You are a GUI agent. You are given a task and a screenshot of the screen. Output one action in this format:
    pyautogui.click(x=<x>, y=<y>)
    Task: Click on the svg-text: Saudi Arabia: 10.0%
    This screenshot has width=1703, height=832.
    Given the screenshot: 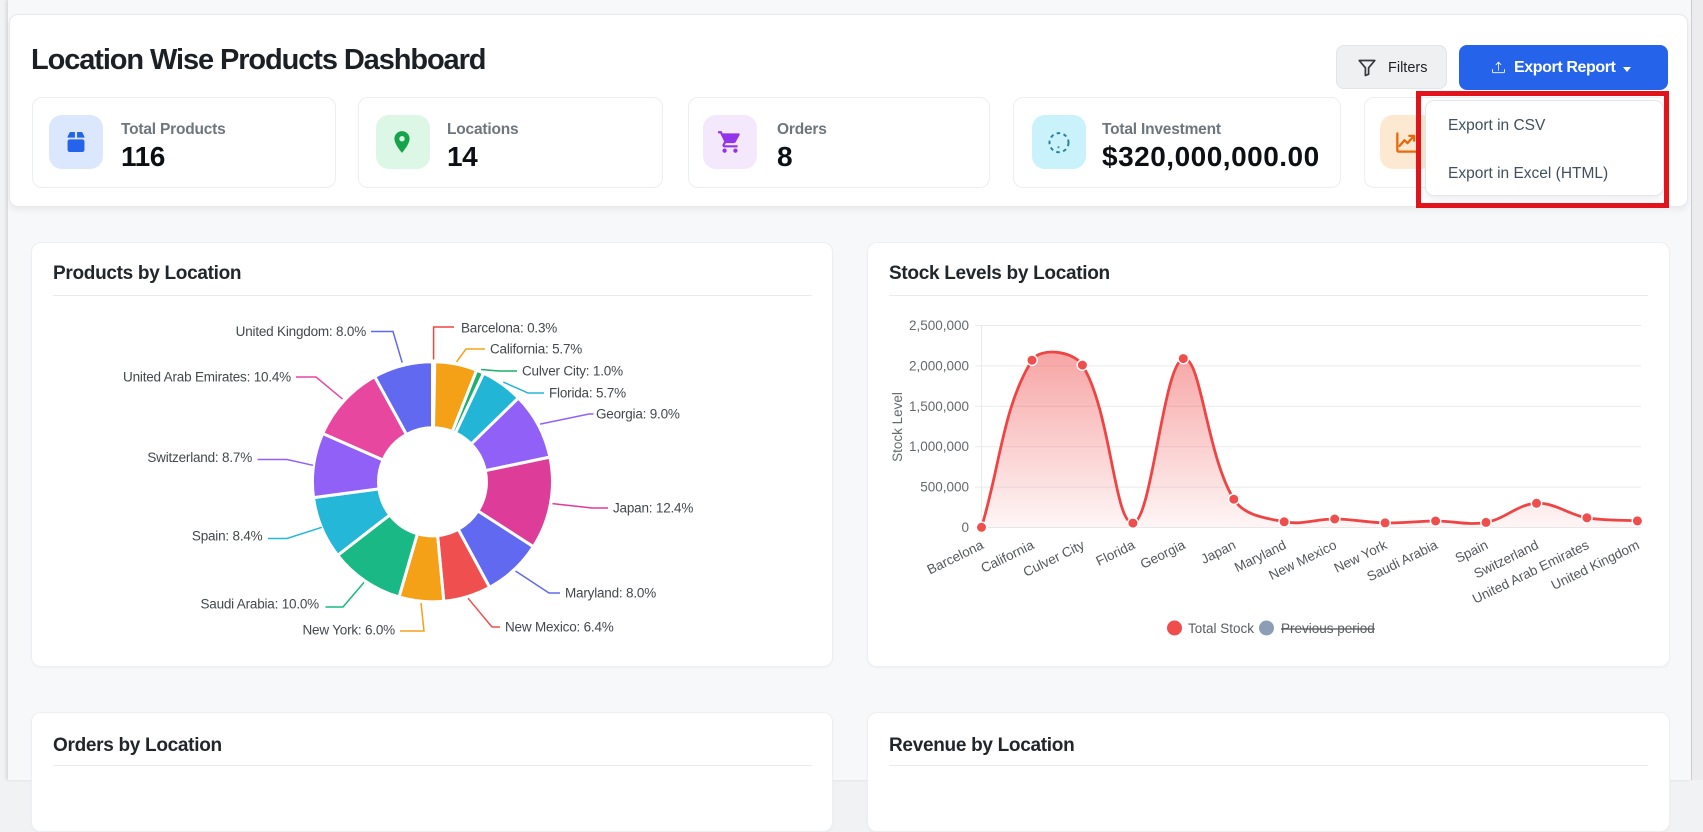 What is the action you would take?
    pyautogui.click(x=259, y=604)
    